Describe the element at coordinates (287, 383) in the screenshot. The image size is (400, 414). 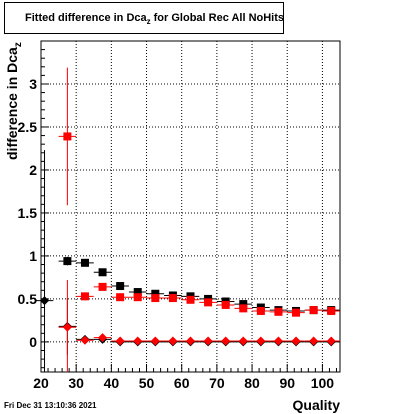
I see `x-tick-label: 90` at that location.